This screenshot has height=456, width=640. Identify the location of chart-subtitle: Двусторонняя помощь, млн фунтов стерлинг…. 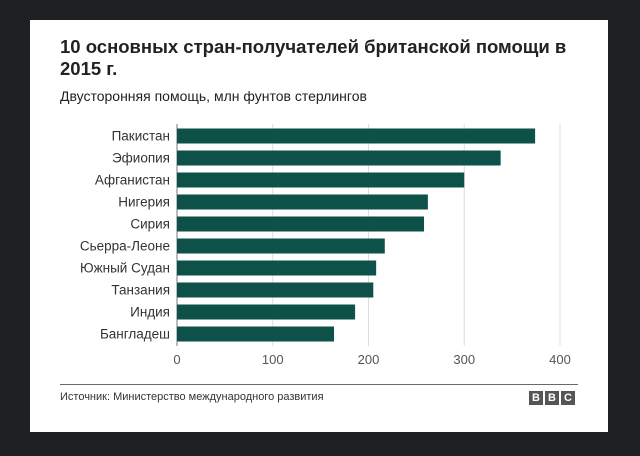
(213, 96).